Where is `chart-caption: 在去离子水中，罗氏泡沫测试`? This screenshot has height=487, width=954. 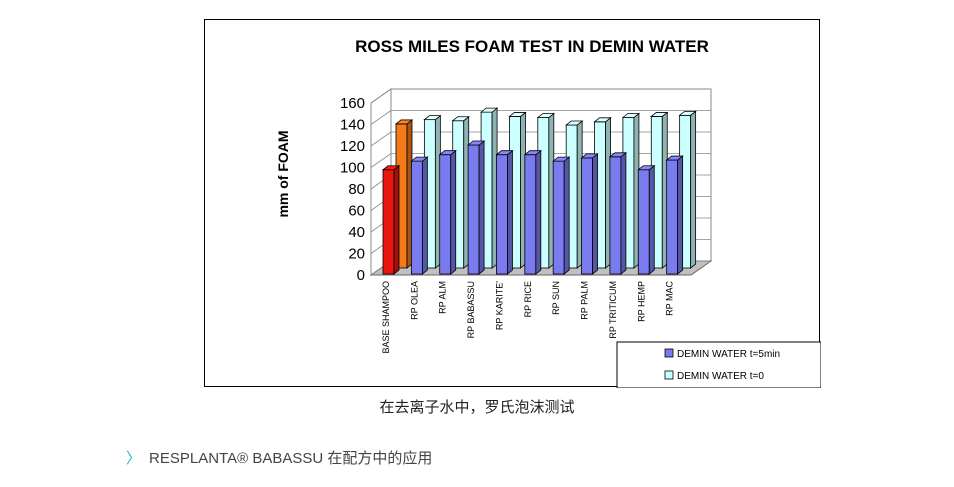 chart-caption: 在去离子水中，罗氏泡沫测试 is located at coordinates (477, 407).